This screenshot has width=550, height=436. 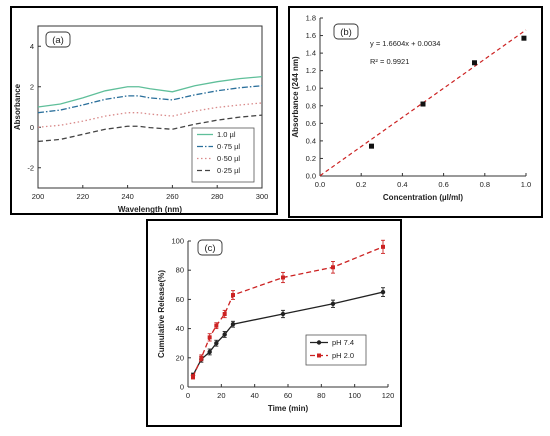 I want to click on y-axis-label: Absorbance (244 nm), so click(x=295, y=97).